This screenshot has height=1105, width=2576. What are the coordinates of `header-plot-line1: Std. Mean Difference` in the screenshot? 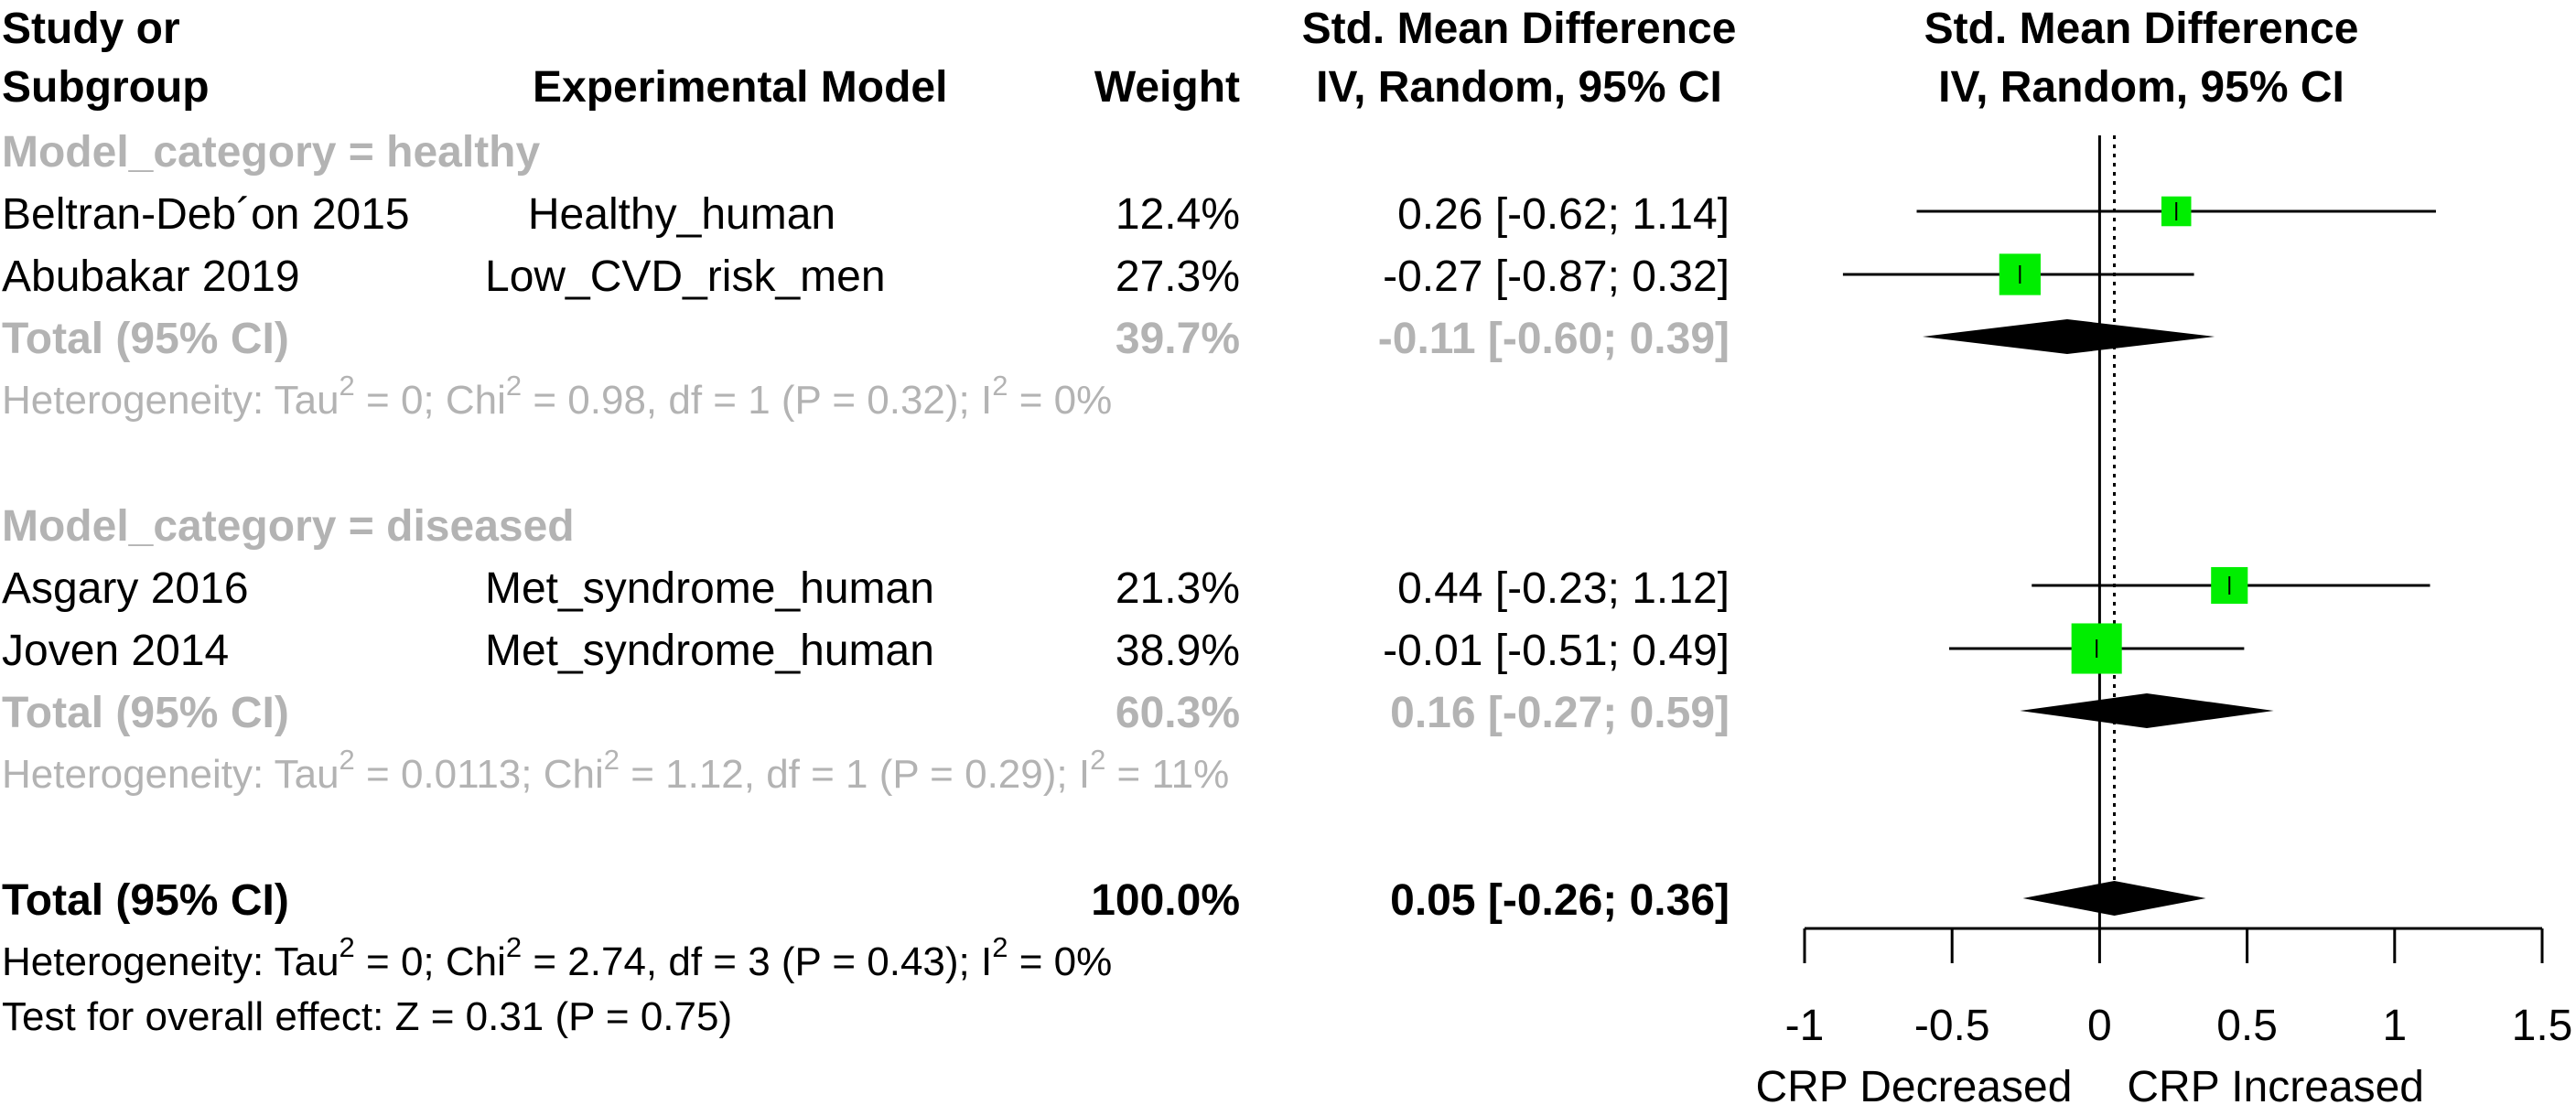 It's located at (2141, 29).